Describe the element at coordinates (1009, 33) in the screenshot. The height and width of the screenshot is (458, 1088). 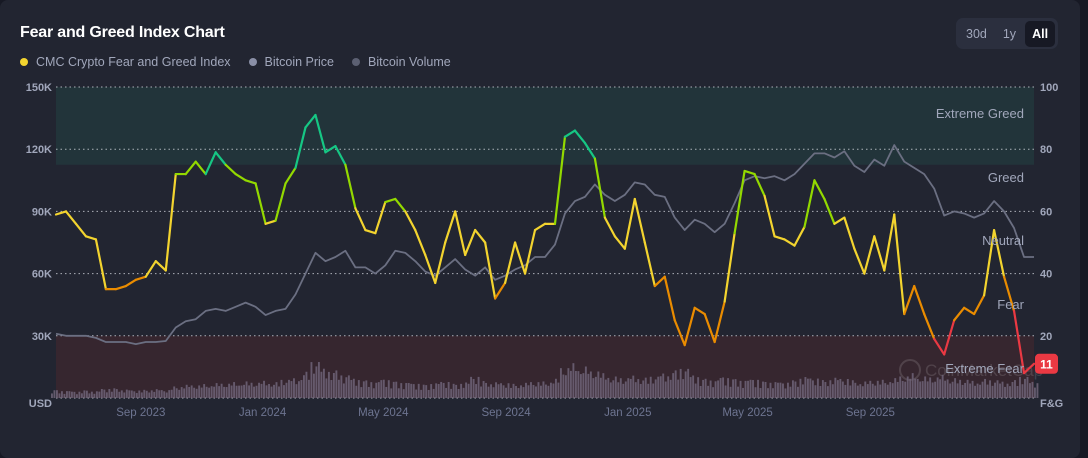
I see `range-1y-button: 1y` at that location.